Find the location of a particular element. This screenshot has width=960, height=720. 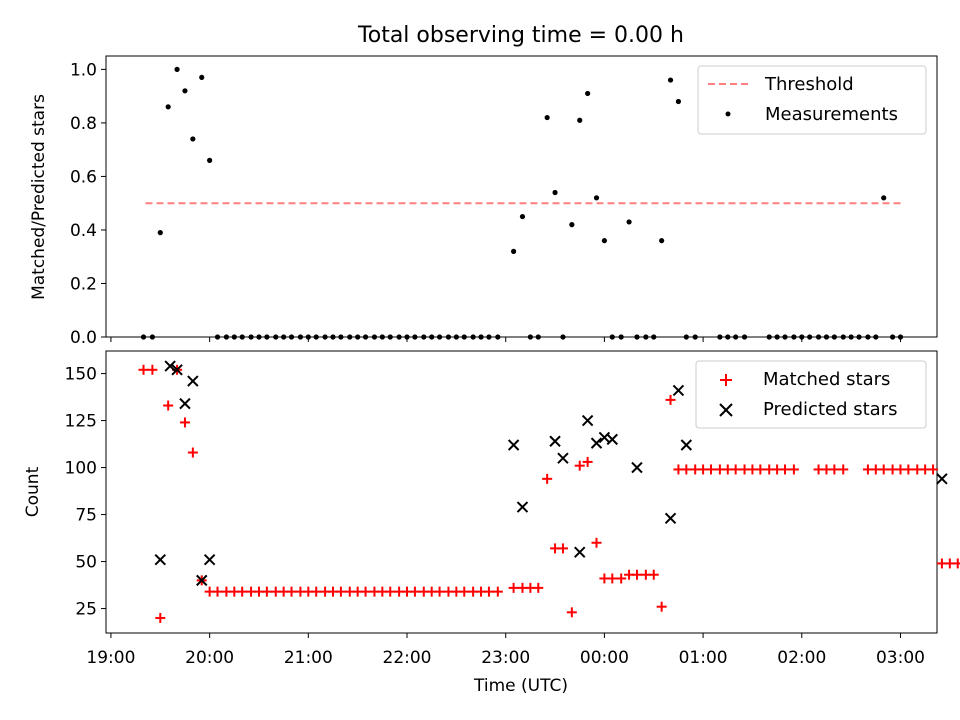

x-tick-label: 19:00 is located at coordinates (110, 658).